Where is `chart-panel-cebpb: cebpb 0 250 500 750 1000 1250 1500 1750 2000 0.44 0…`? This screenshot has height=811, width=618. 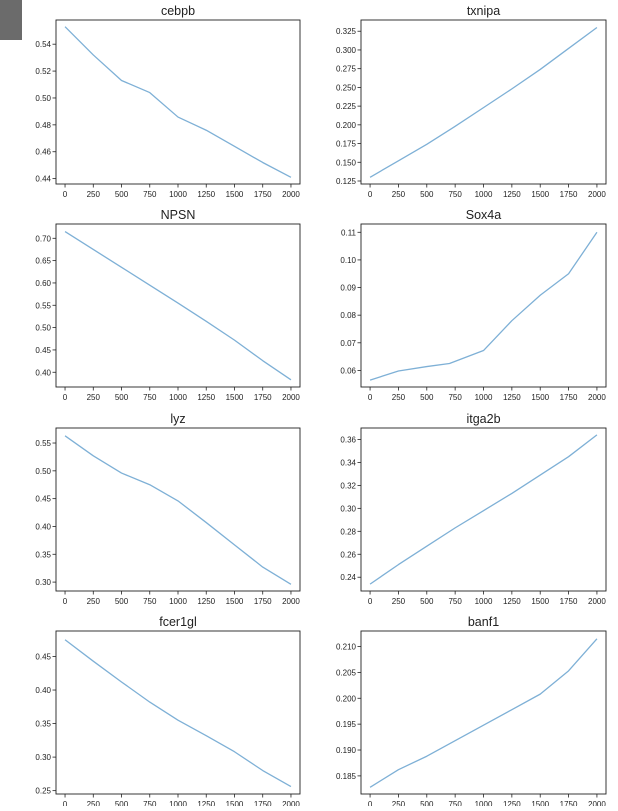 chart-panel-cebpb: cebpb 0 250 500 750 1000 1250 1500 1750 2000 0.44 0… is located at coordinates (168, 101).